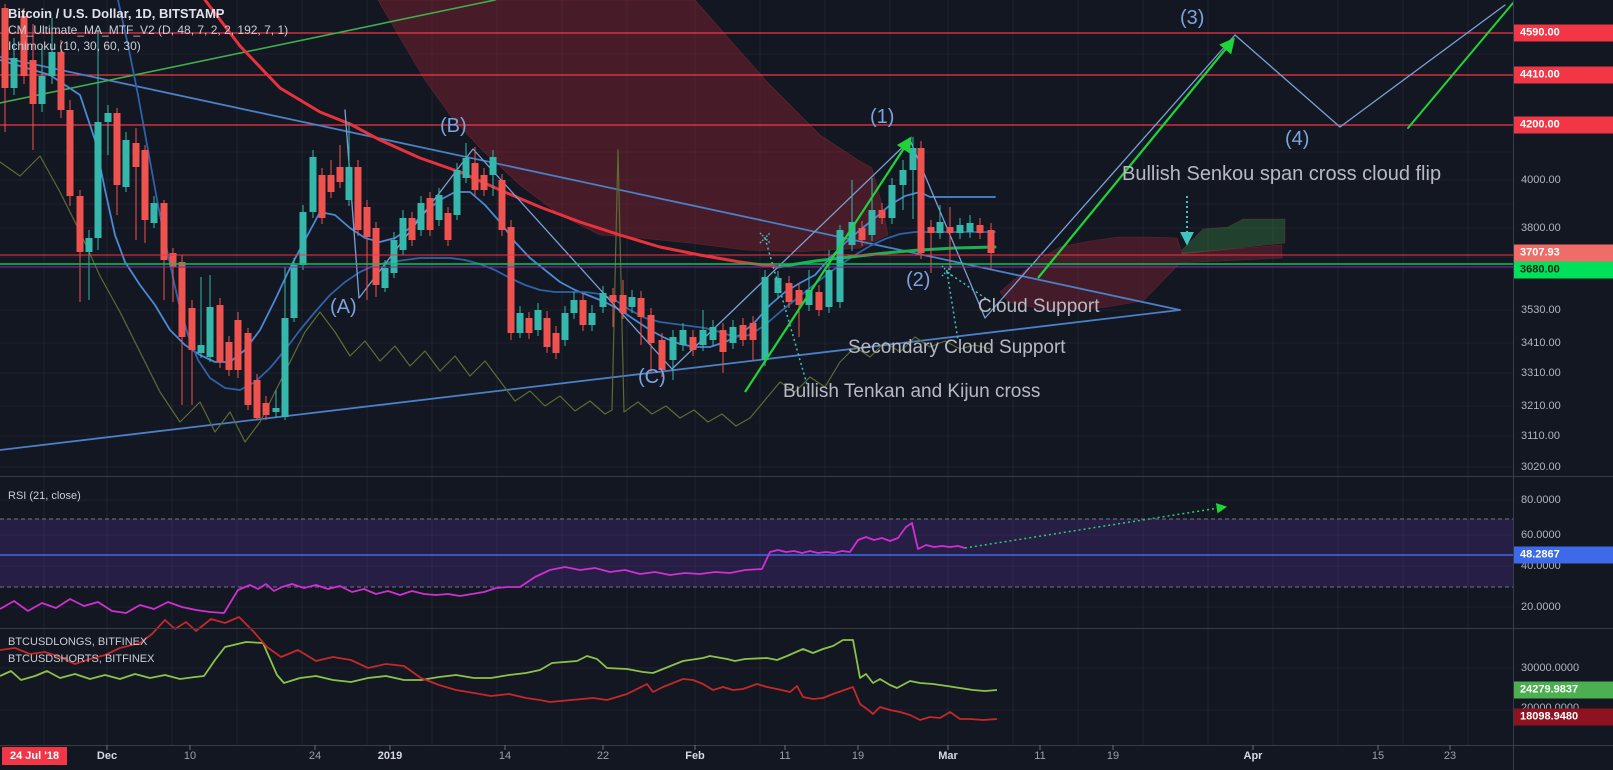 This screenshot has width=1613, height=770. I want to click on pointer-tenkan-cross, so click(786, 313).